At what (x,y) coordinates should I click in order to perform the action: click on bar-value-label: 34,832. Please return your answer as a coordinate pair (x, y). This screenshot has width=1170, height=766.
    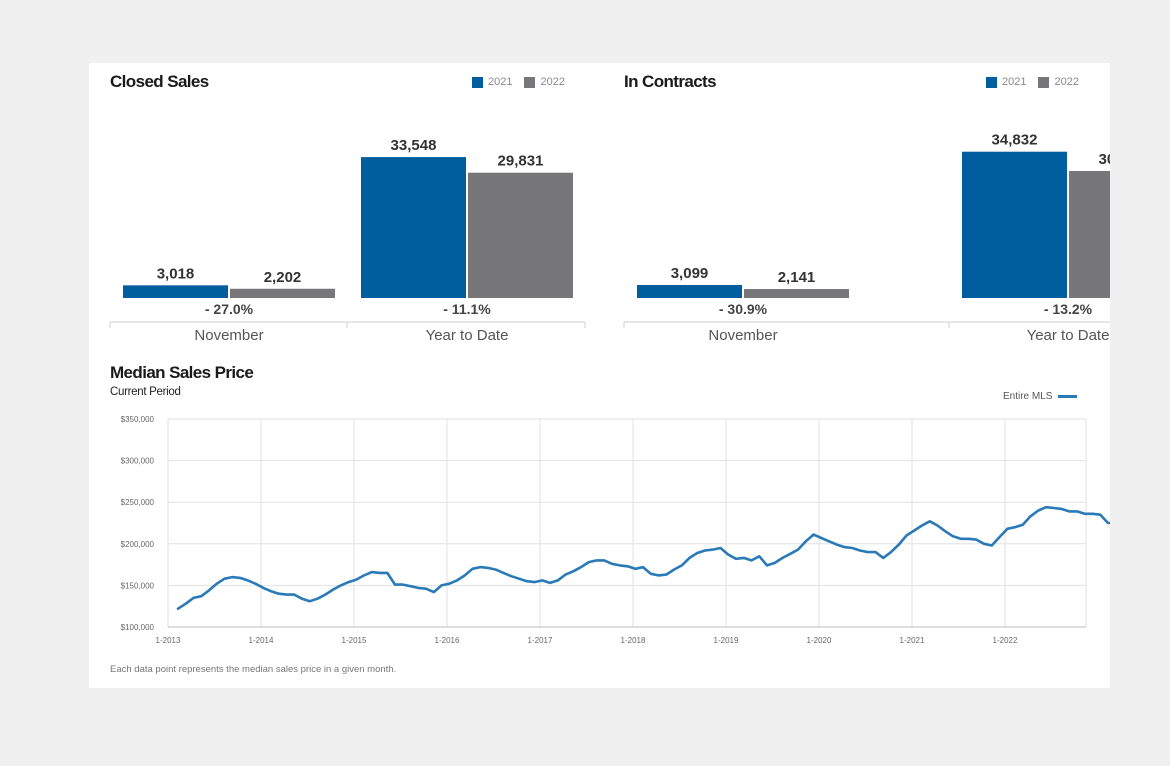
    Looking at the image, I should click on (1015, 140).